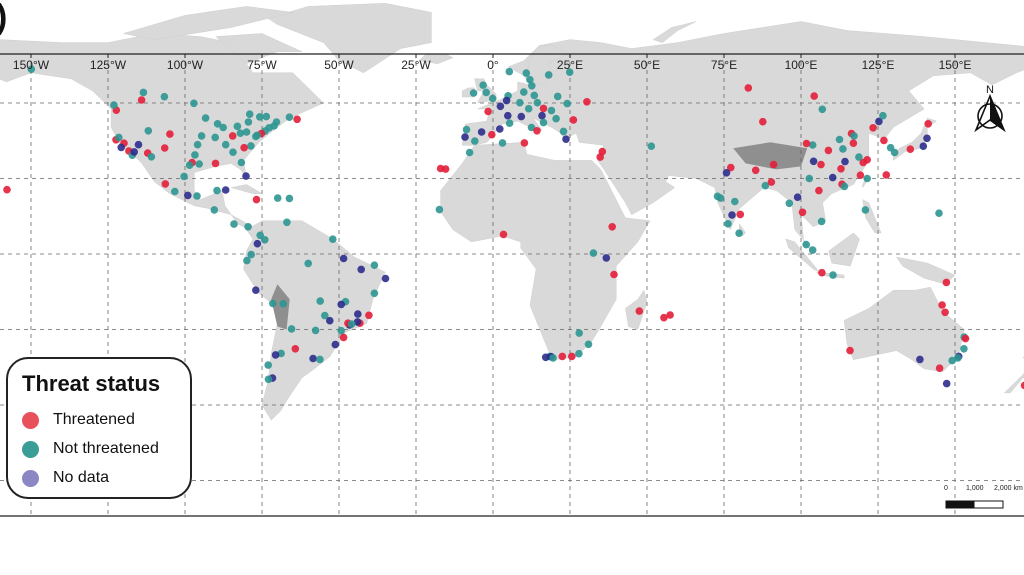 The image size is (1024, 575). I want to click on landmass-scandinavia-sweden, so click(547, 65).